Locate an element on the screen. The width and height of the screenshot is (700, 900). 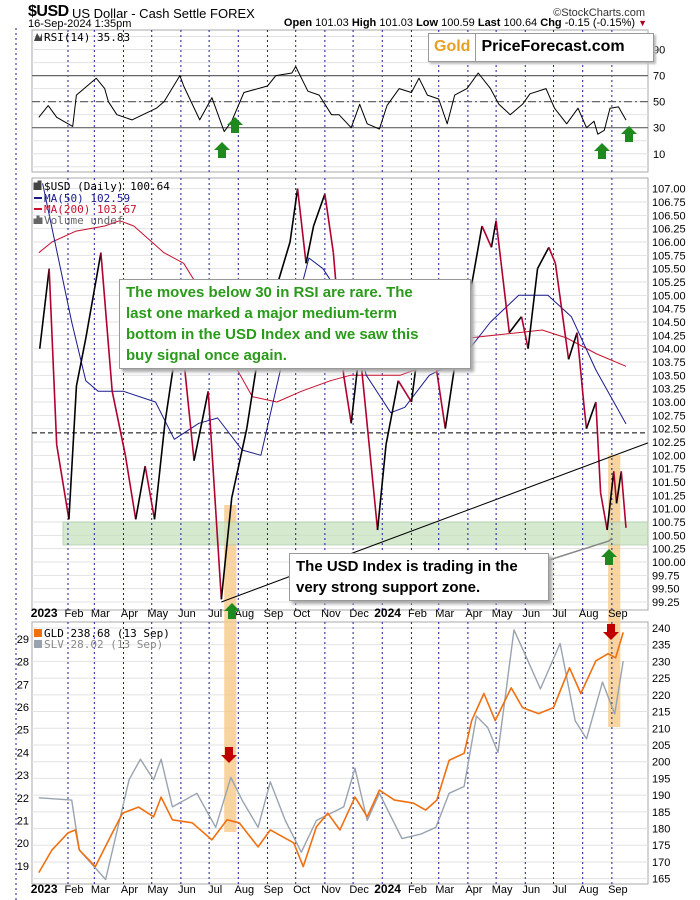
ma200-legend: MA(200) 103.67 is located at coordinates (90, 209).